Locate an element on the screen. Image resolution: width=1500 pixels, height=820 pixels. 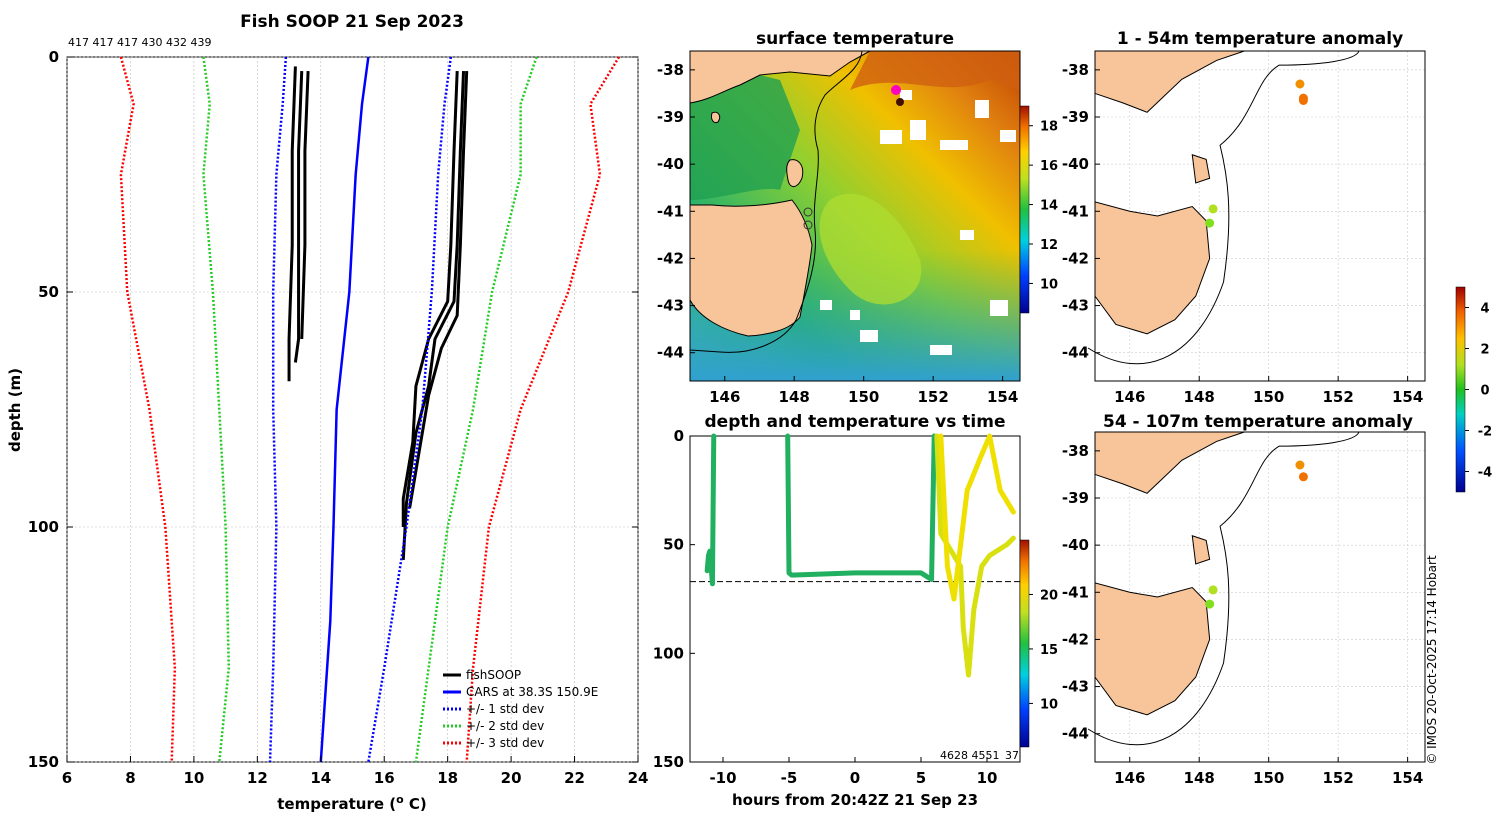
surface-colorbar is located at coordinates (1024, 209).